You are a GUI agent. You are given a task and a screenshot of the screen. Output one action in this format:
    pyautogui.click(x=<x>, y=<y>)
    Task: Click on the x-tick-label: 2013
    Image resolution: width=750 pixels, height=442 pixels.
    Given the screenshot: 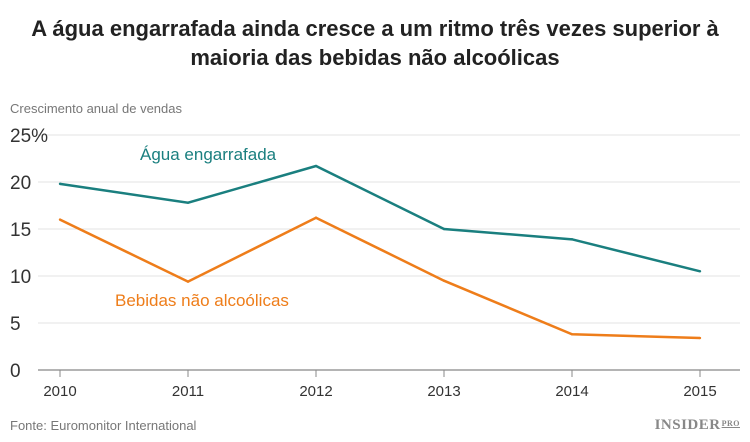 What is the action you would take?
    pyautogui.click(x=443, y=391)
    